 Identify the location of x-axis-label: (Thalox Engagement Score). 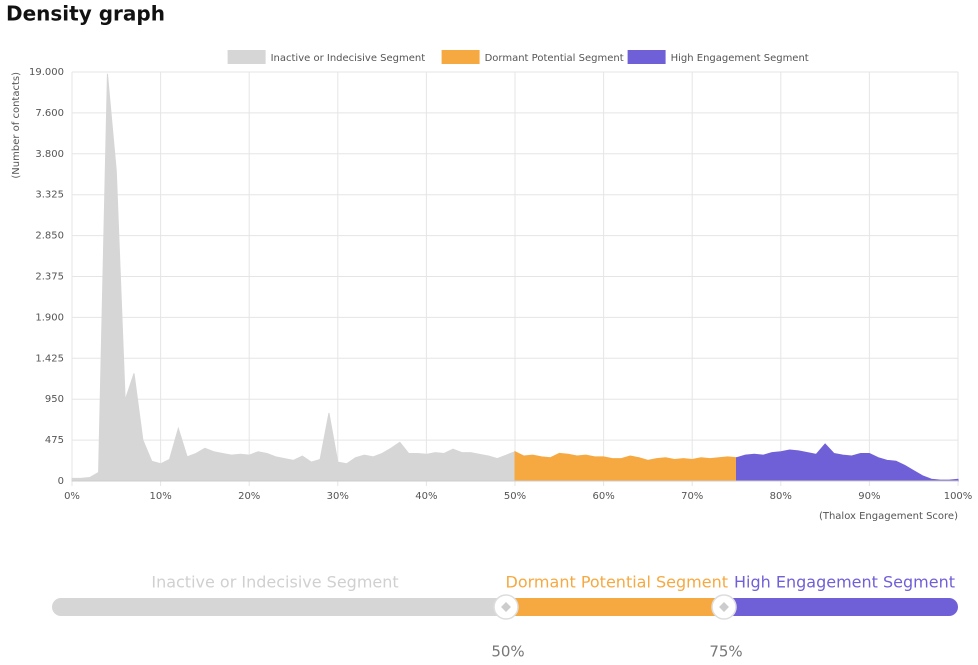
(888, 516).